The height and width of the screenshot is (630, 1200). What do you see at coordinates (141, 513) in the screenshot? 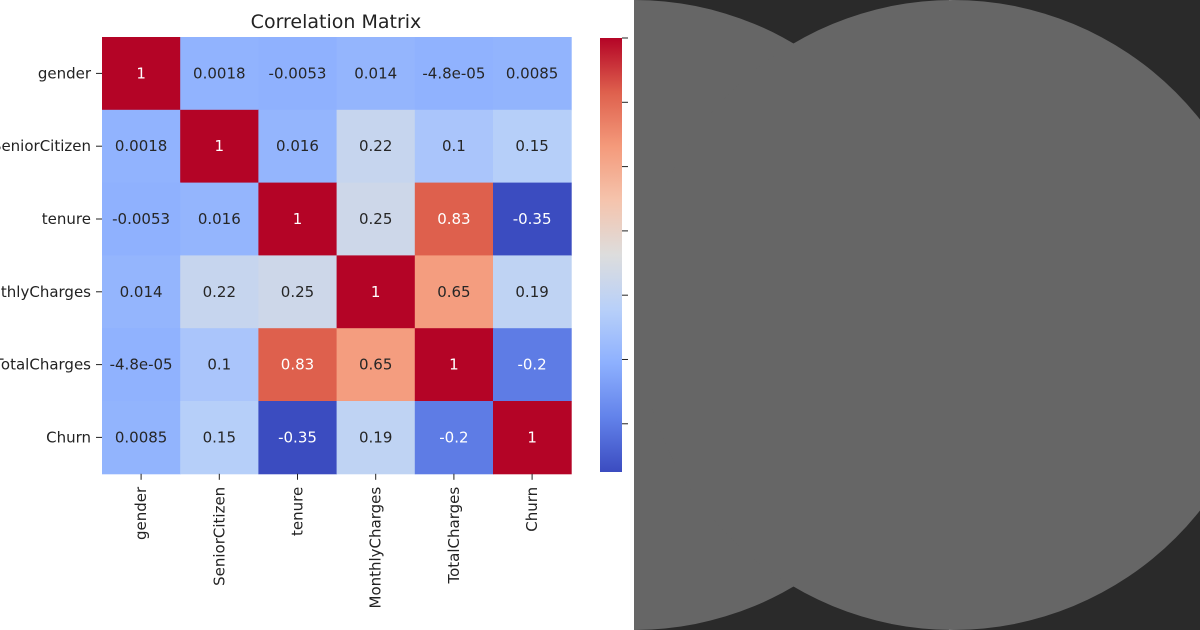
I see `x-tick-label: gender` at bounding box center [141, 513].